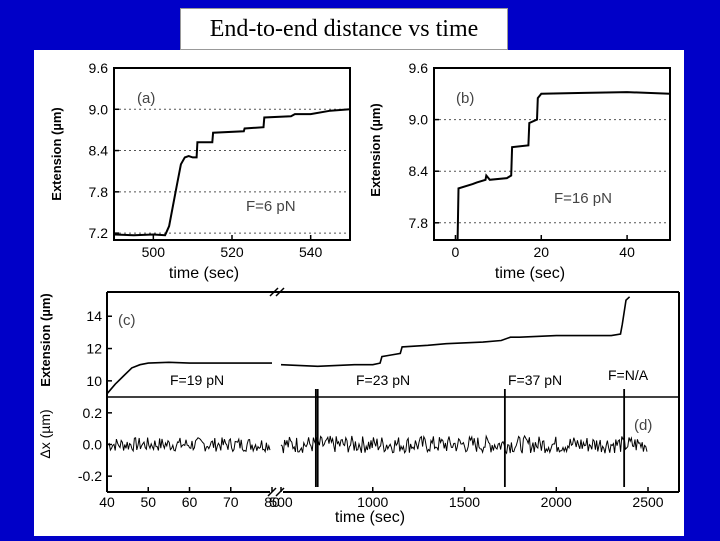  I want to click on chart-c-annotation-37: F=37 pN, so click(535, 380).